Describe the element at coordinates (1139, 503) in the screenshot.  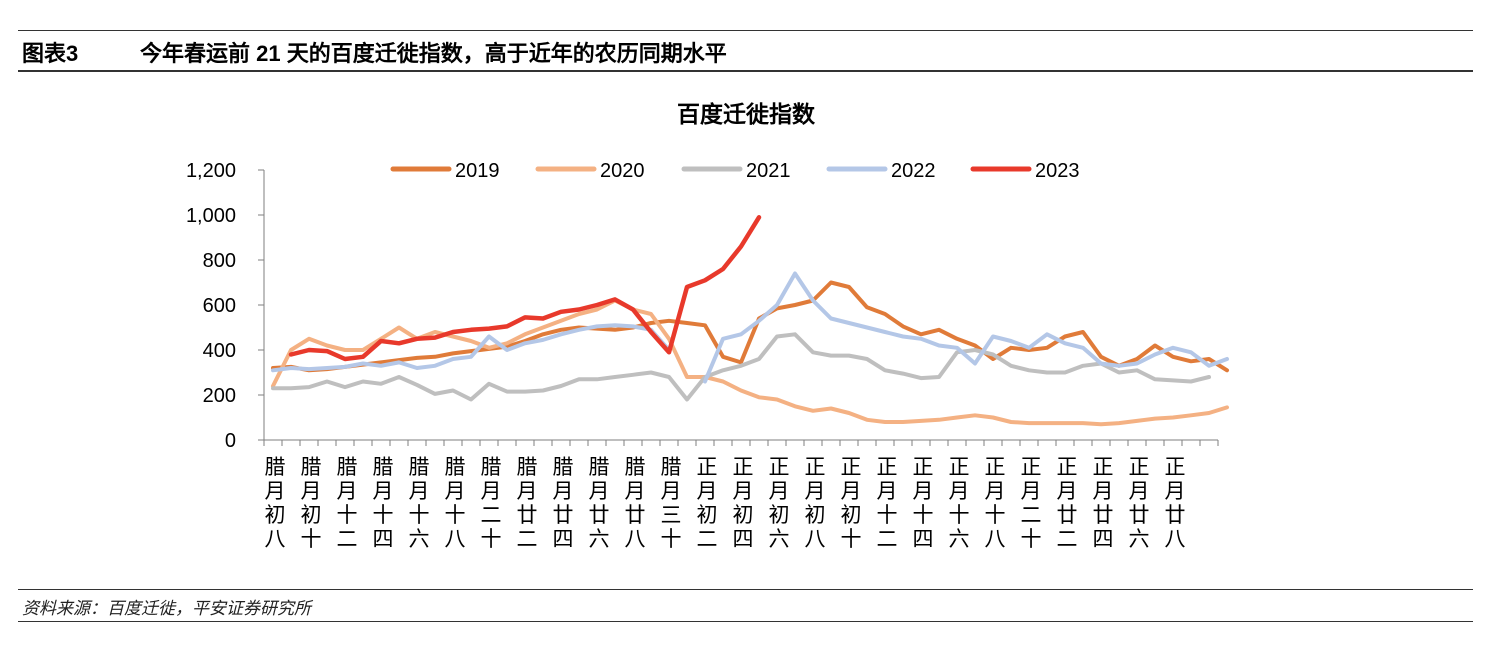
I see `x-tick-label: 正月廿六` at that location.